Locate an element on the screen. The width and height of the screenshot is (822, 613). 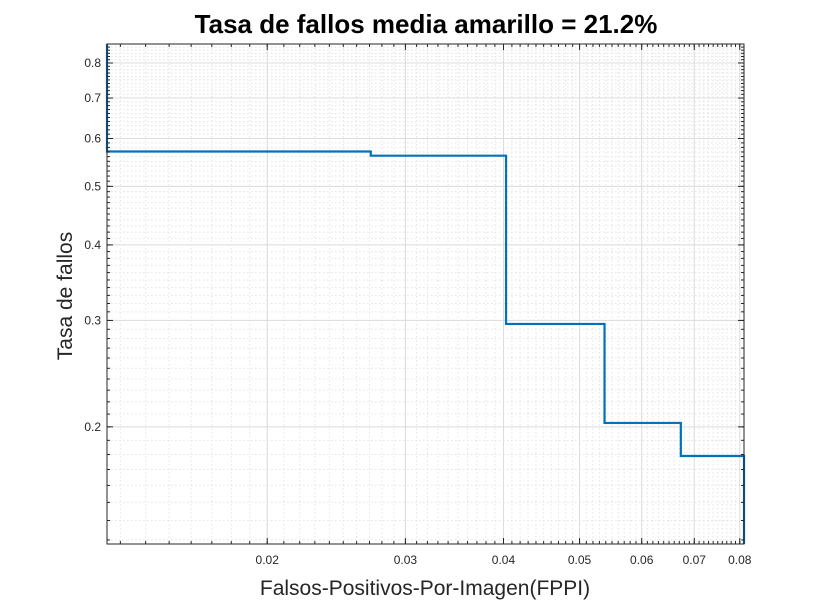
y-tick-label: 0.3 is located at coordinates (92, 320).